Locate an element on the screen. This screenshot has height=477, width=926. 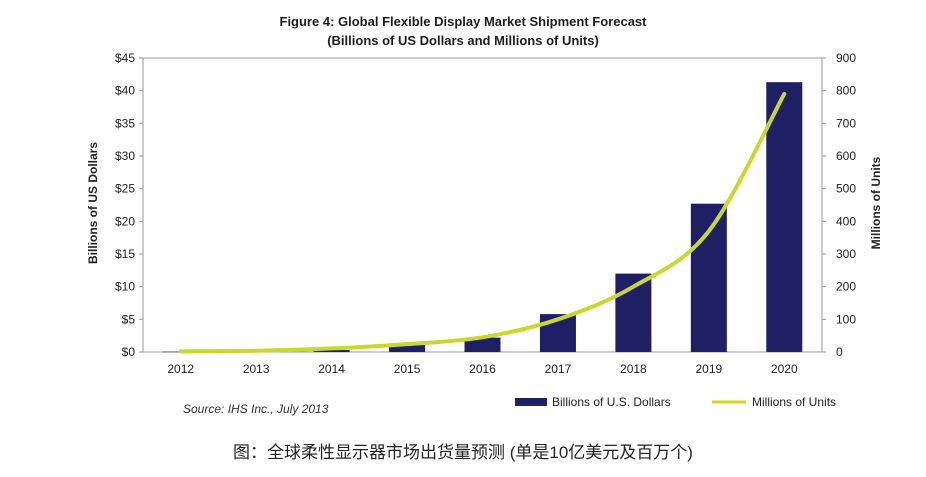
right-tick-label: 400 is located at coordinates (846, 221).